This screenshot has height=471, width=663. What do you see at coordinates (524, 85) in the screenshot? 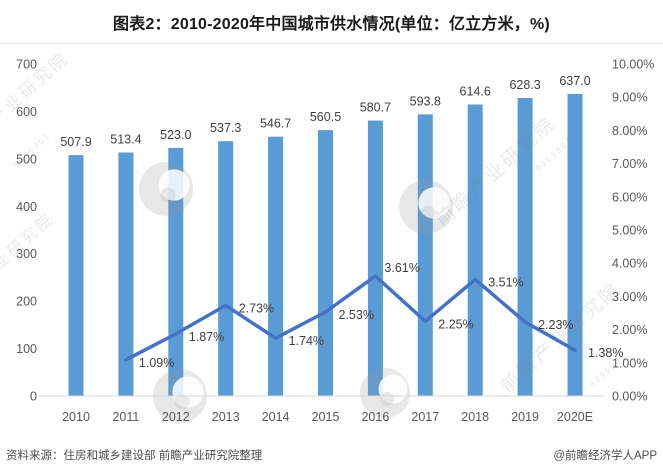
I see `bar-value-label: 628.3` at bounding box center [524, 85].